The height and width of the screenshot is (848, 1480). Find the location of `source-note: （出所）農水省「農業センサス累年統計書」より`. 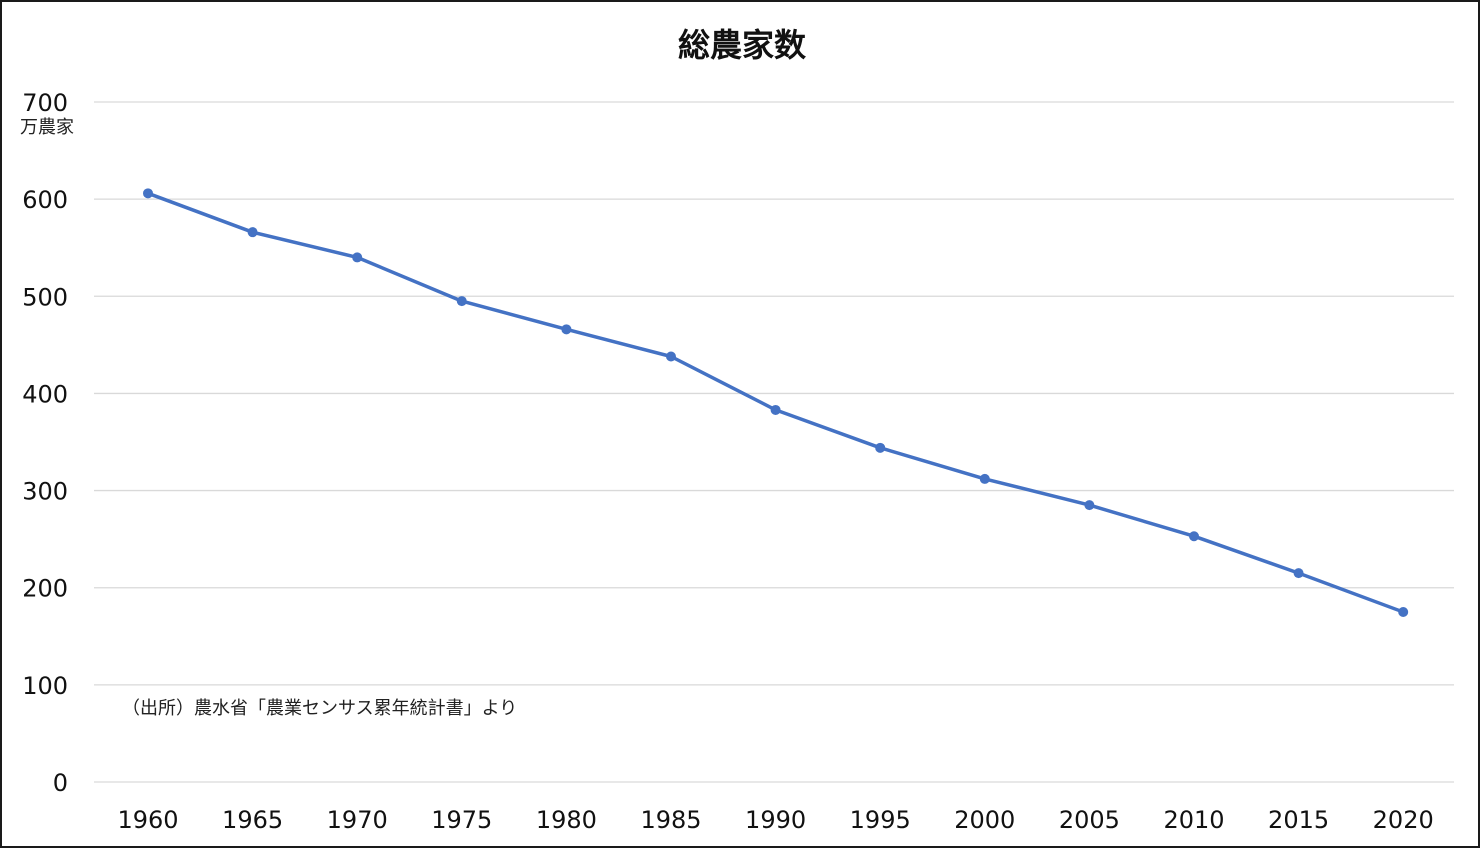

source-note: （出所）農水省「農業センサス累年統計書」より is located at coordinates (319, 708).